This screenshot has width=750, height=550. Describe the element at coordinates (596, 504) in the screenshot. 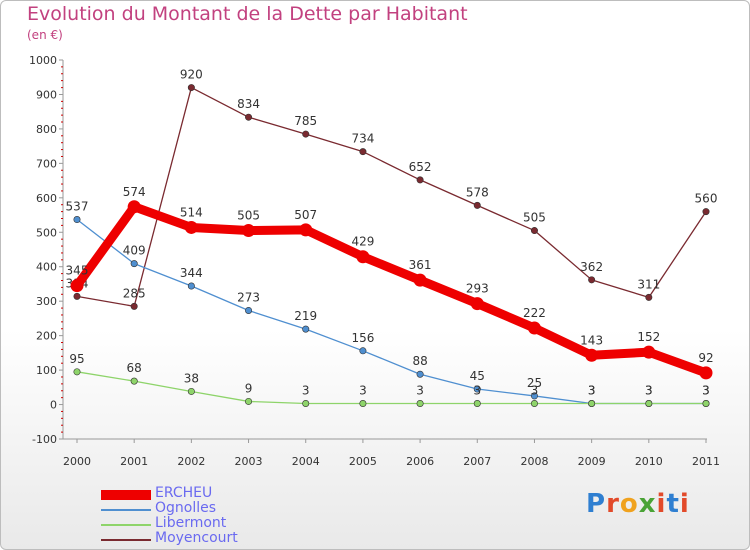

I see `logo-letter: P` at that location.